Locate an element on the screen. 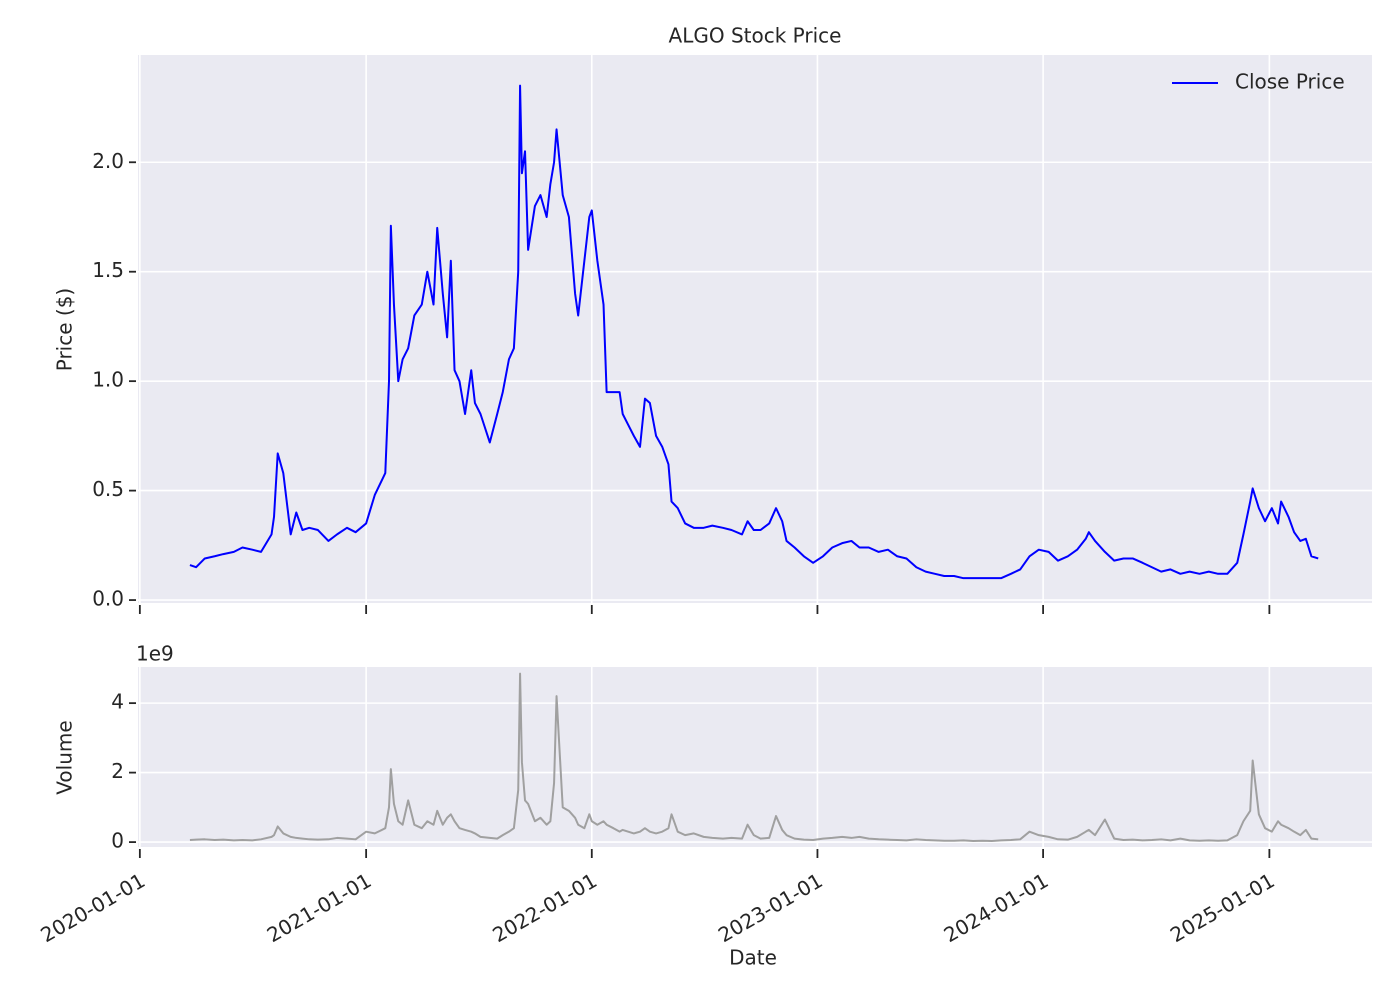 The height and width of the screenshot is (1000, 1400). y-axis-label: Price ($) is located at coordinates (65, 329).